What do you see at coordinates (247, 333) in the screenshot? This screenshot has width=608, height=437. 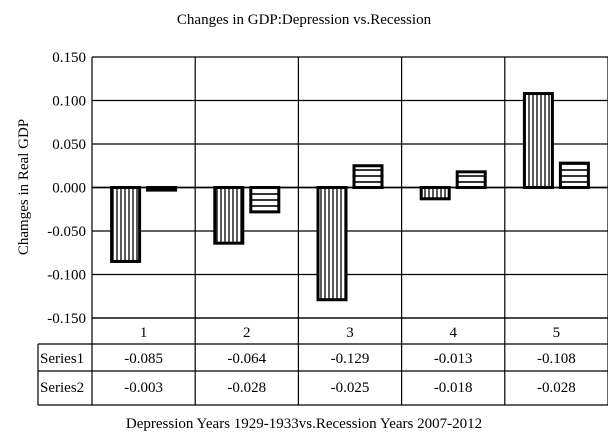 I see `x-category-label: 2` at bounding box center [247, 333].